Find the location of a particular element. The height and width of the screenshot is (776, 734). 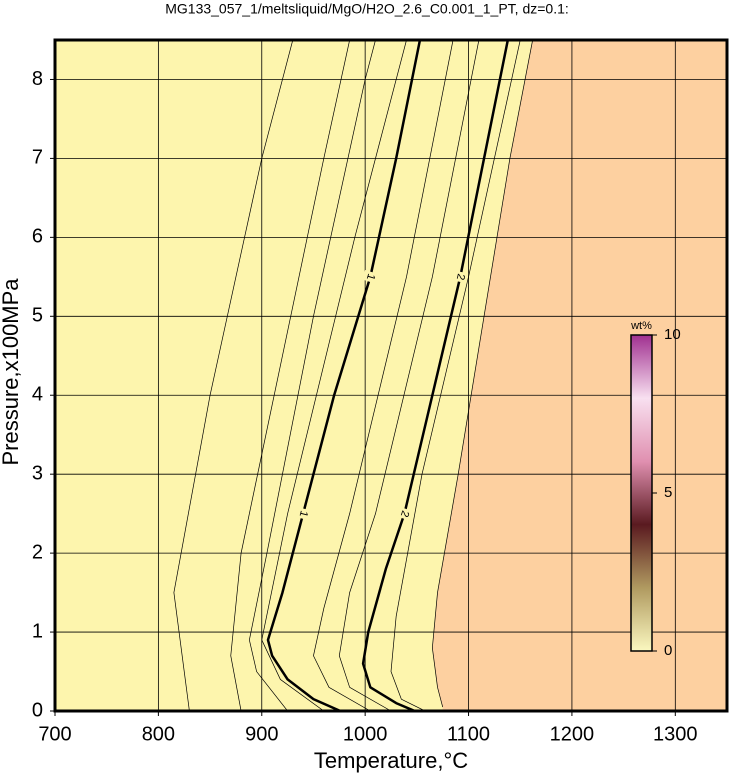

y-tick-label: 5 is located at coordinates (37, 316).